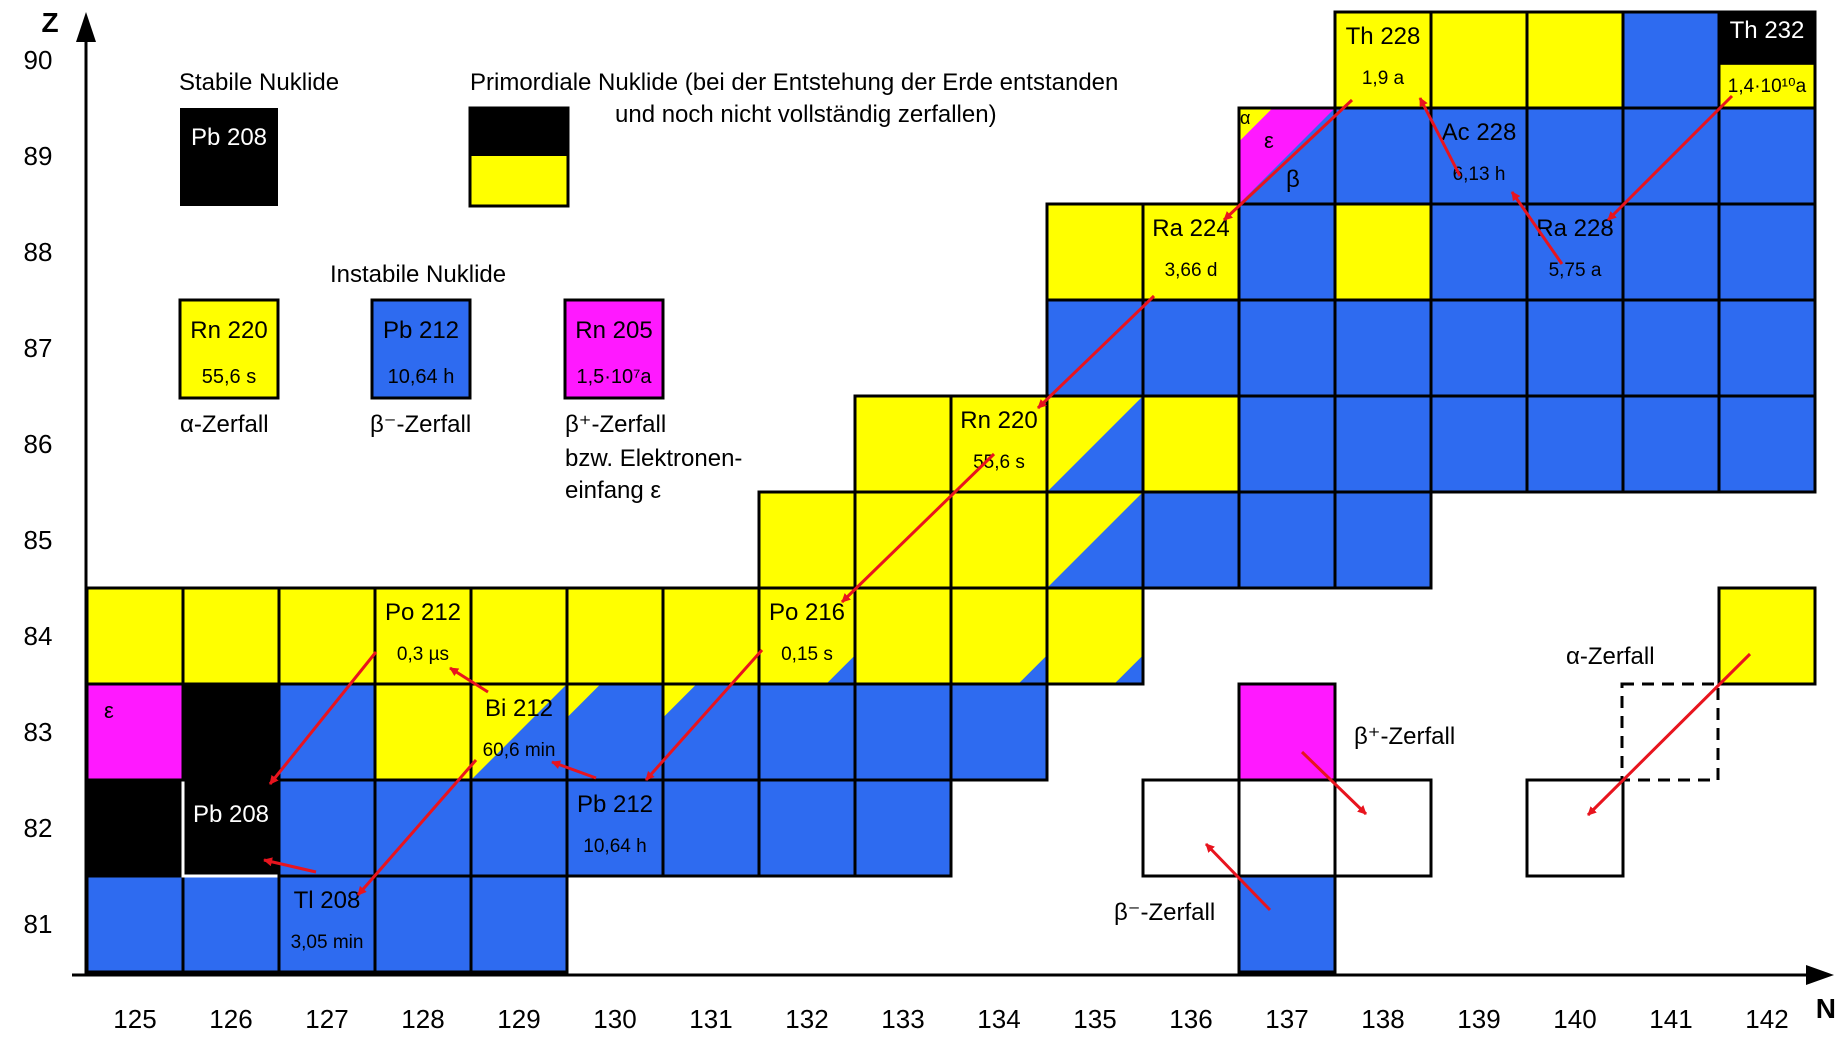 This screenshot has width=1837, height=1041. I want to click on cell-alpha-share, so click(584, 701).